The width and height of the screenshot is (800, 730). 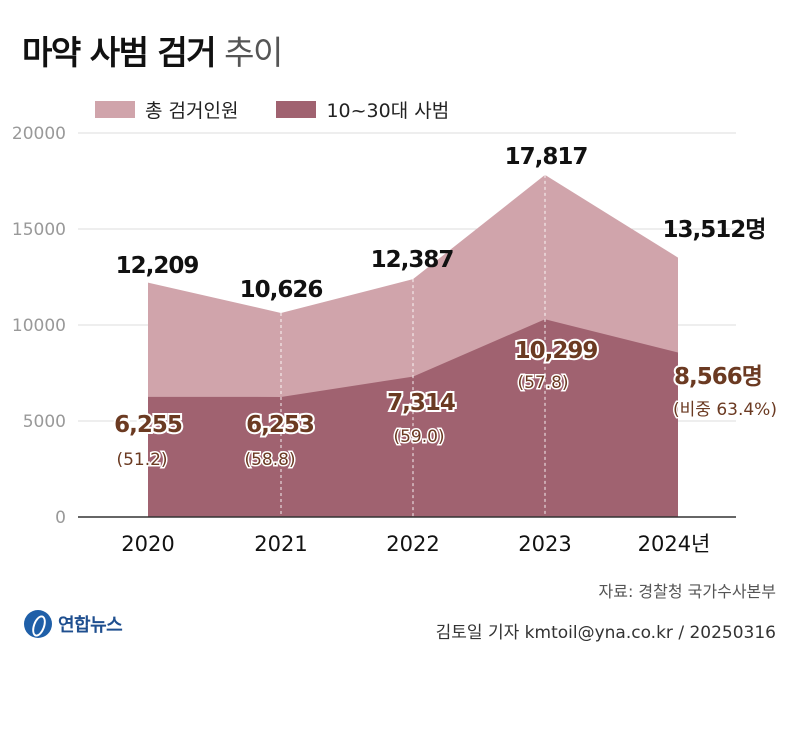 I want to click on source-note: 자료: 경찰청 국가수사본부, so click(x=687, y=591).